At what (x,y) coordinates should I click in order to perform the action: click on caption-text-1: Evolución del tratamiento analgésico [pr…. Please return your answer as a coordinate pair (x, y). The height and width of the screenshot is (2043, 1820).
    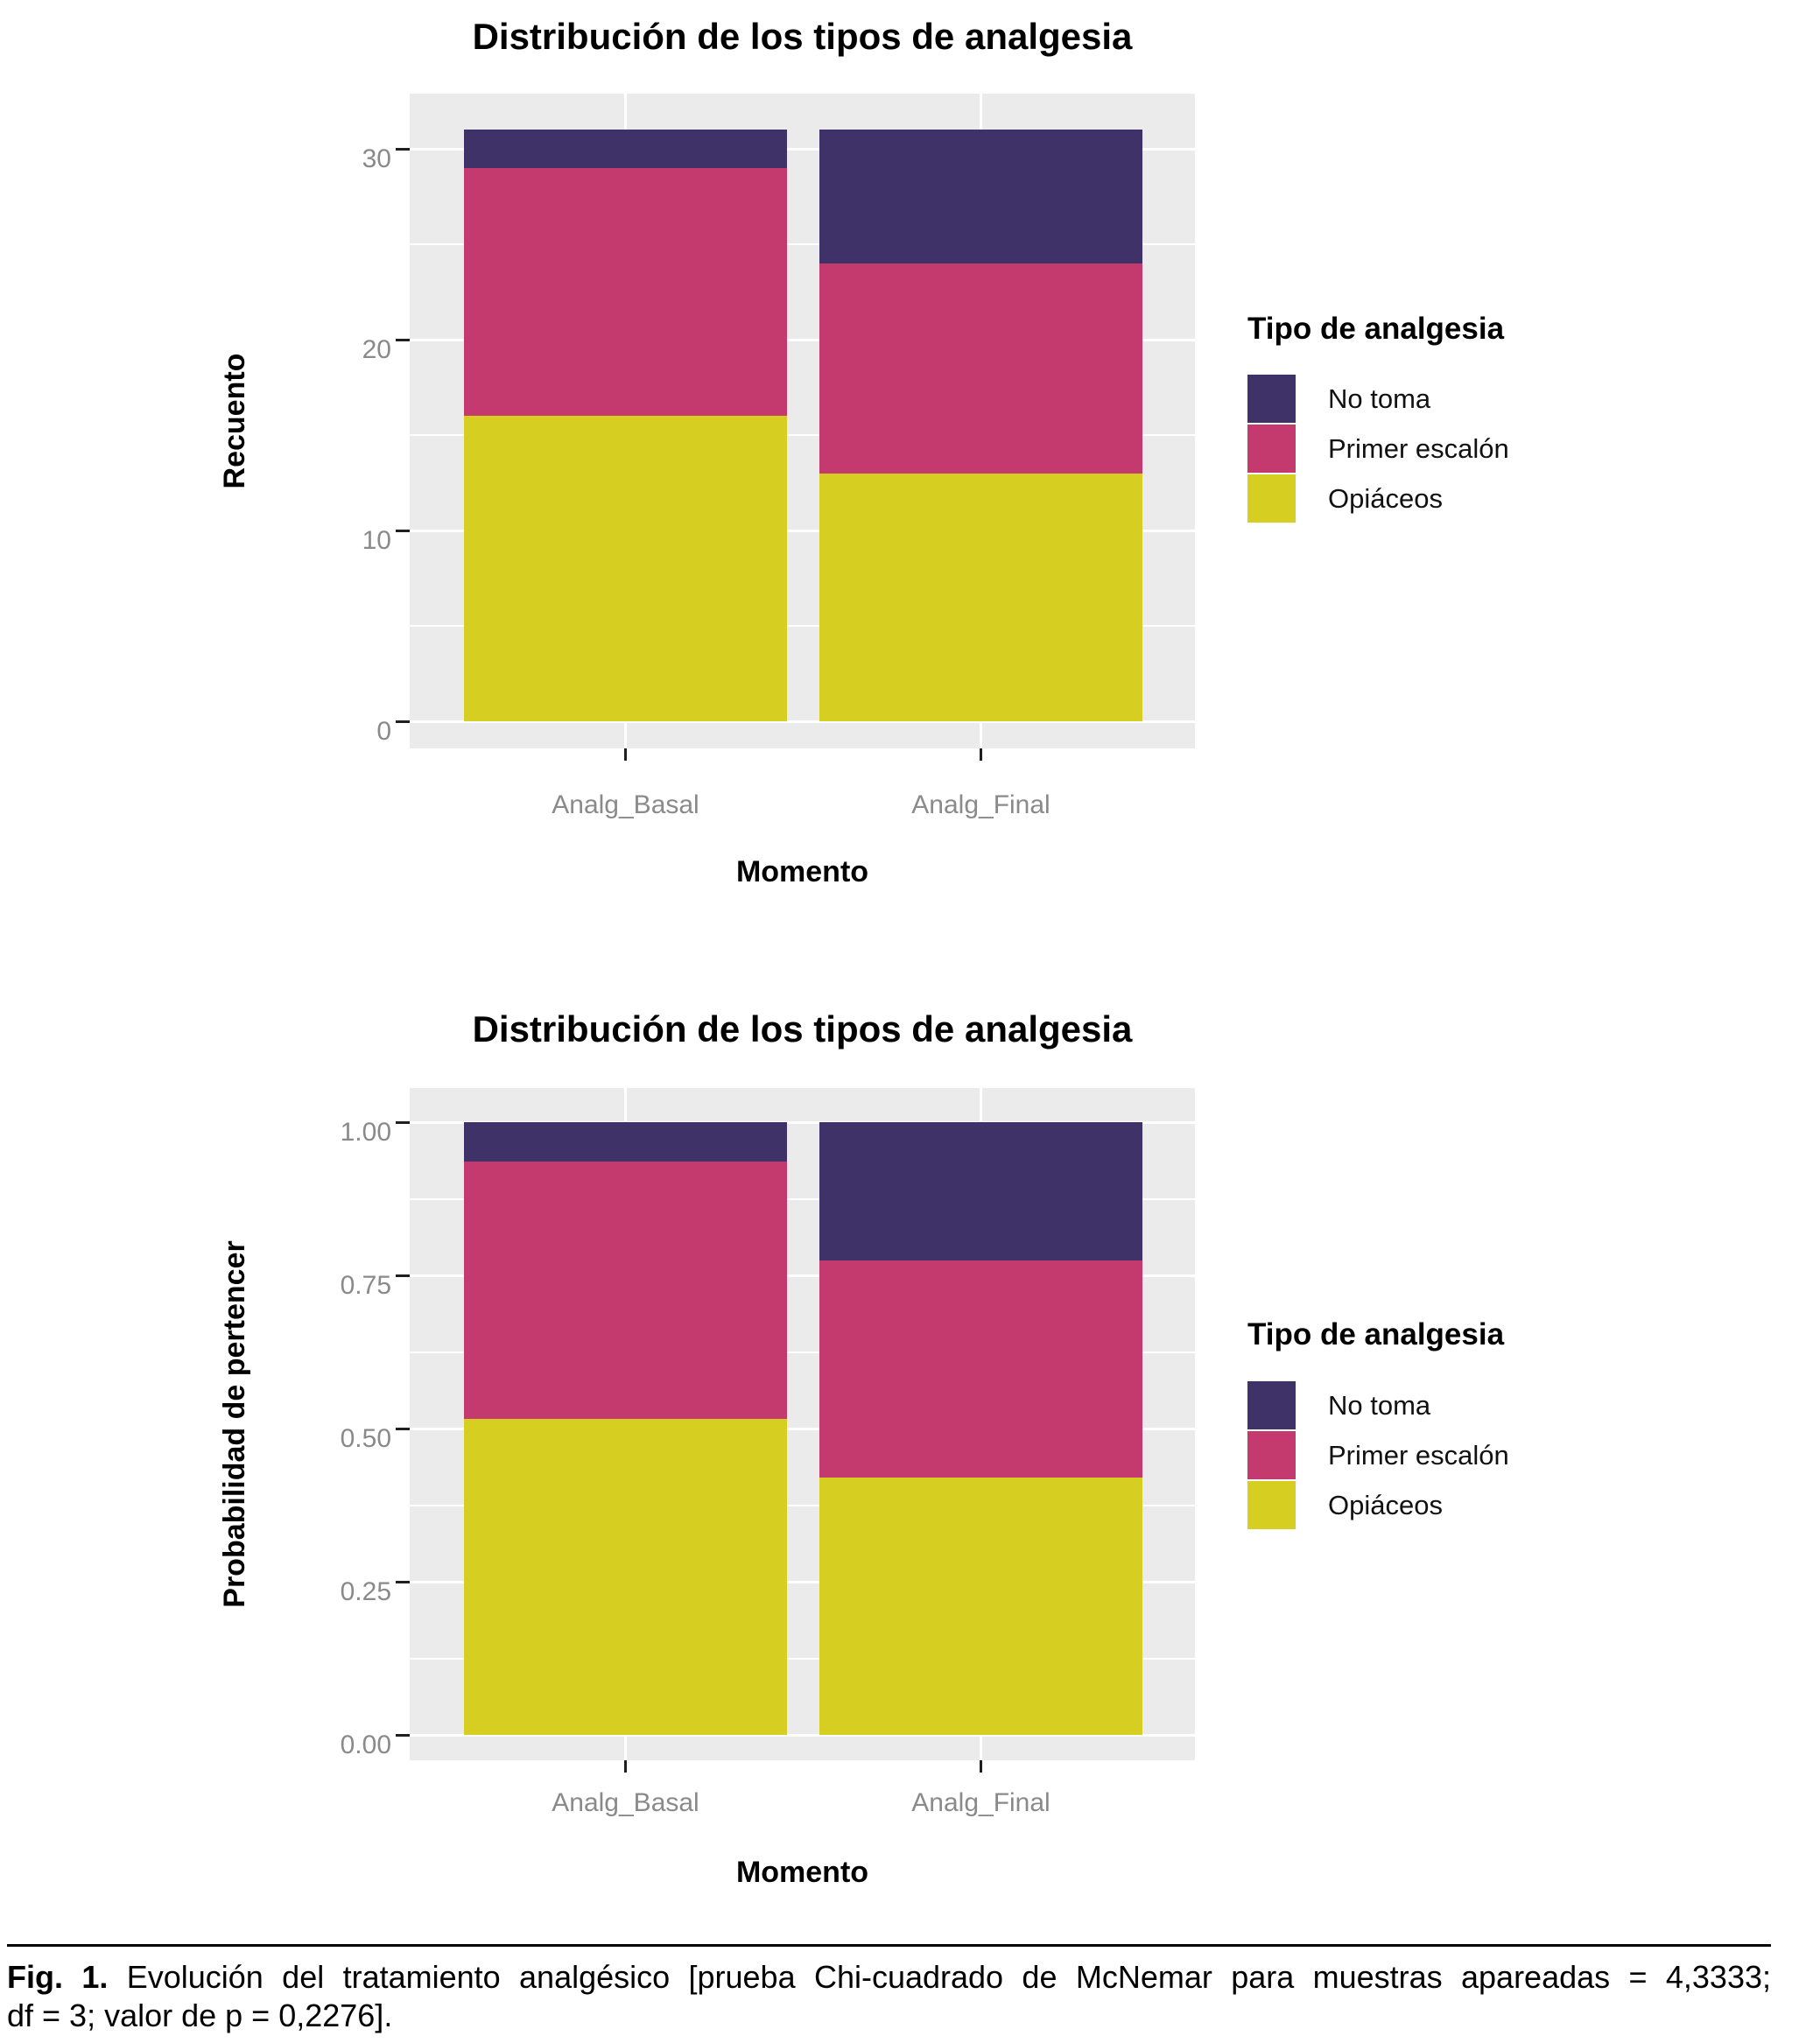
    Looking at the image, I should click on (948, 1977).